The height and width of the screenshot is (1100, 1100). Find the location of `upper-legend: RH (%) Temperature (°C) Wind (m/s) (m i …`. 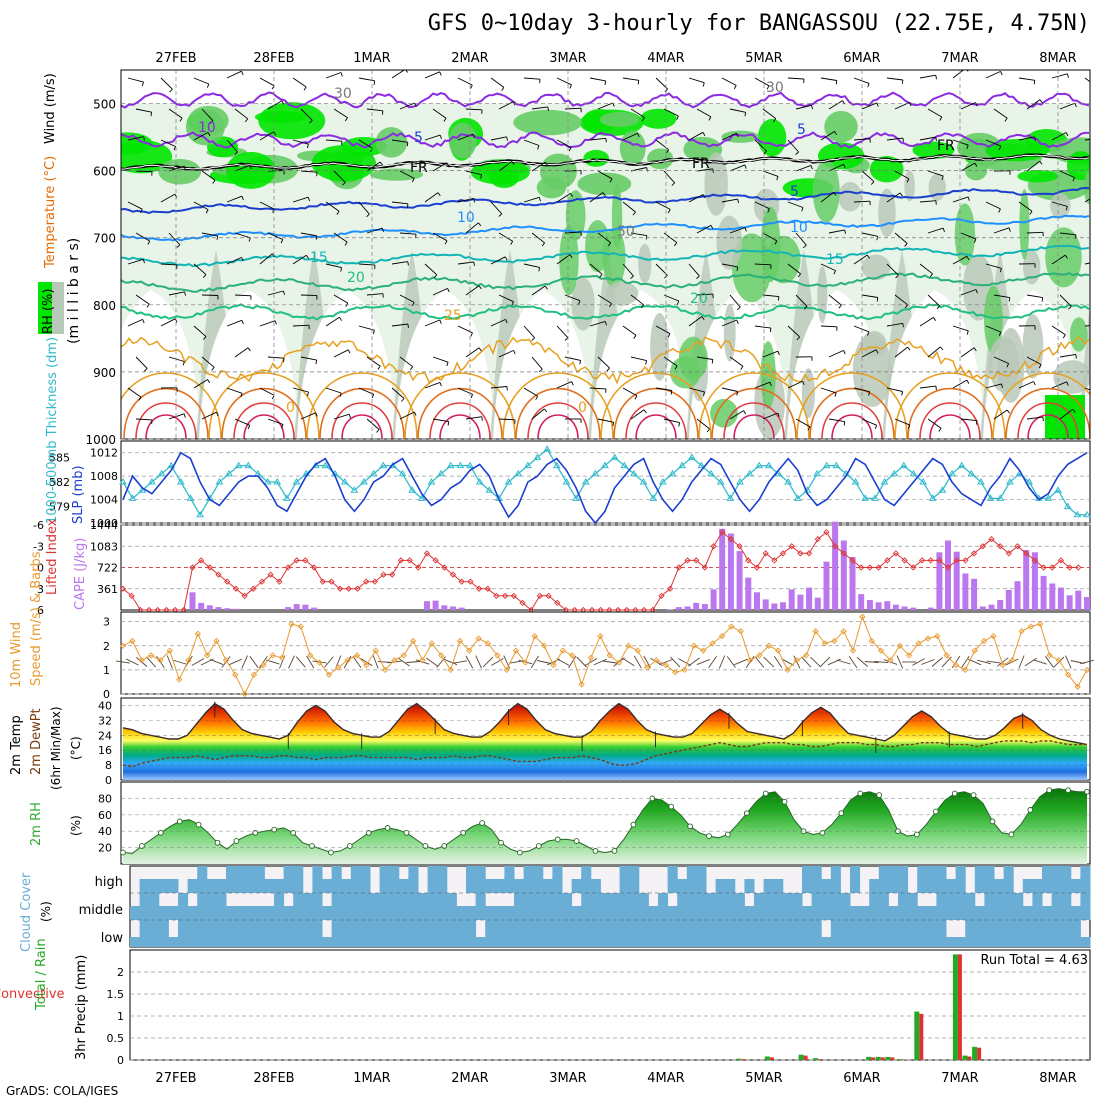

upper-legend: RH (%) Temperature (°C) Wind (m/s) (m i … is located at coordinates (60, 208).